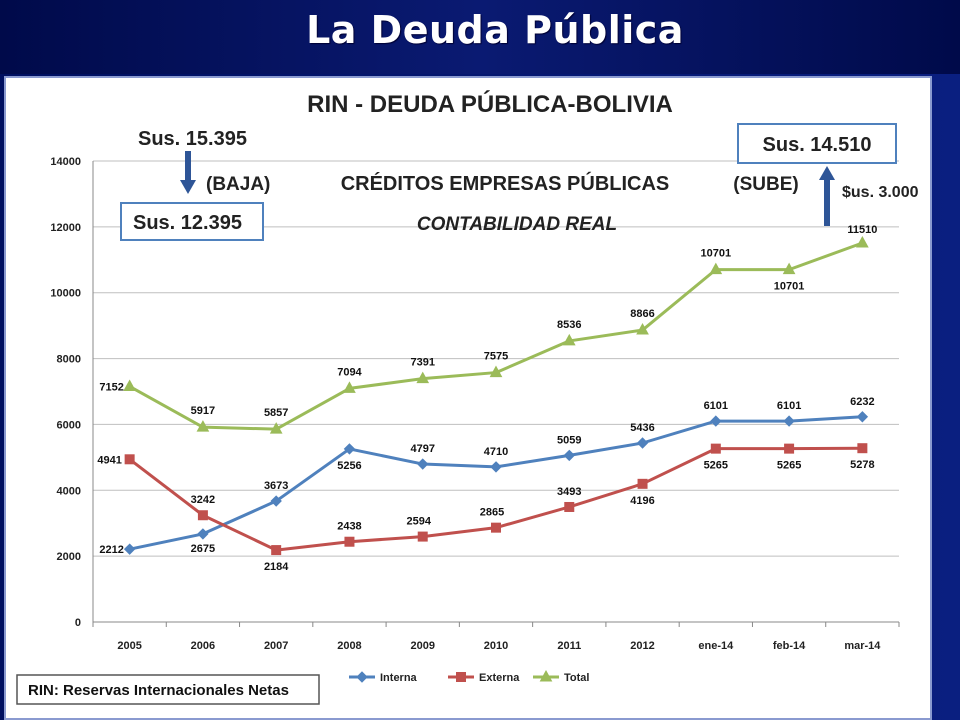 This screenshot has height=720, width=960. Describe the element at coordinates (862, 465) in the screenshot. I see `data-label-externa: 5278` at that location.